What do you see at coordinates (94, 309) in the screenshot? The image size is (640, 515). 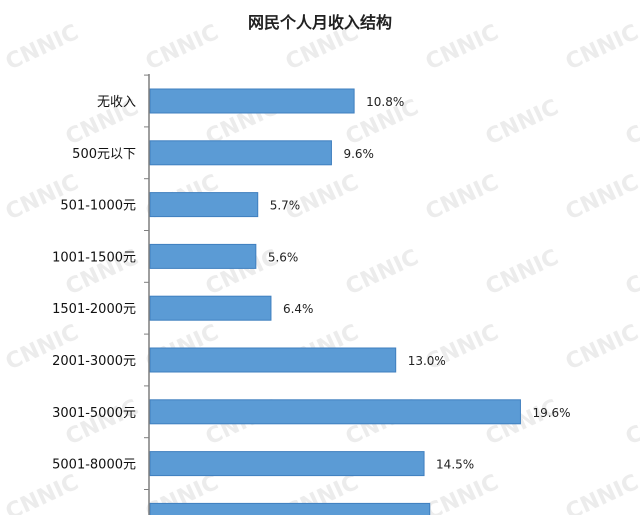 I see `category-label: 1501-2000元` at bounding box center [94, 309].